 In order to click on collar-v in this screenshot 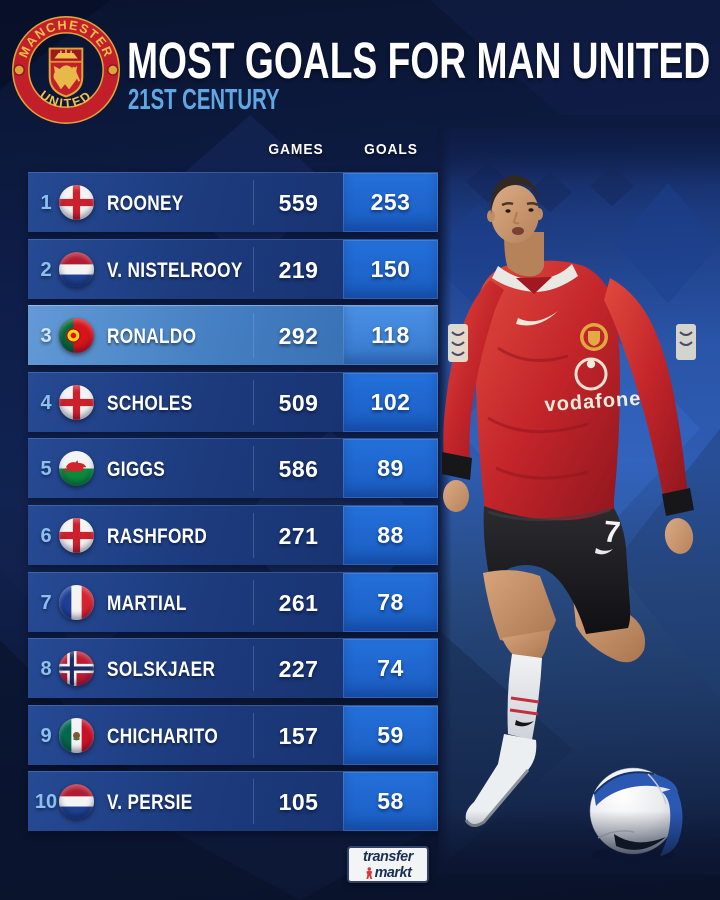, I will do `click(534, 285)`.